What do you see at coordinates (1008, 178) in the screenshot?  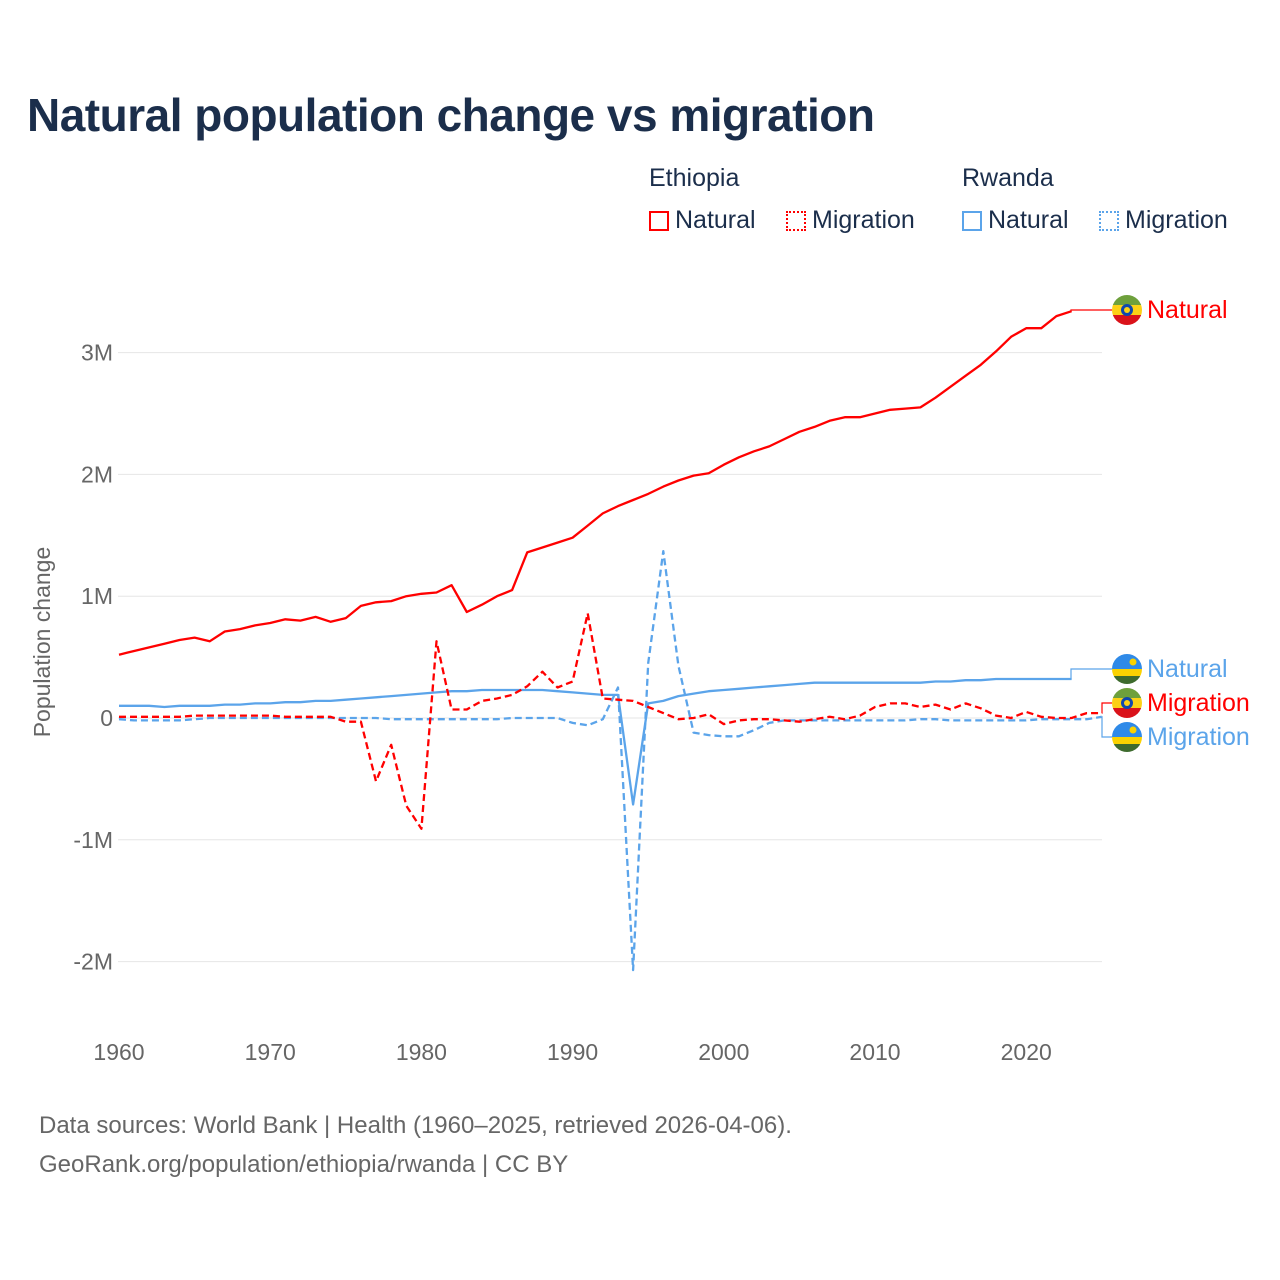 I see `legend-group-rwanda: Rwanda` at bounding box center [1008, 178].